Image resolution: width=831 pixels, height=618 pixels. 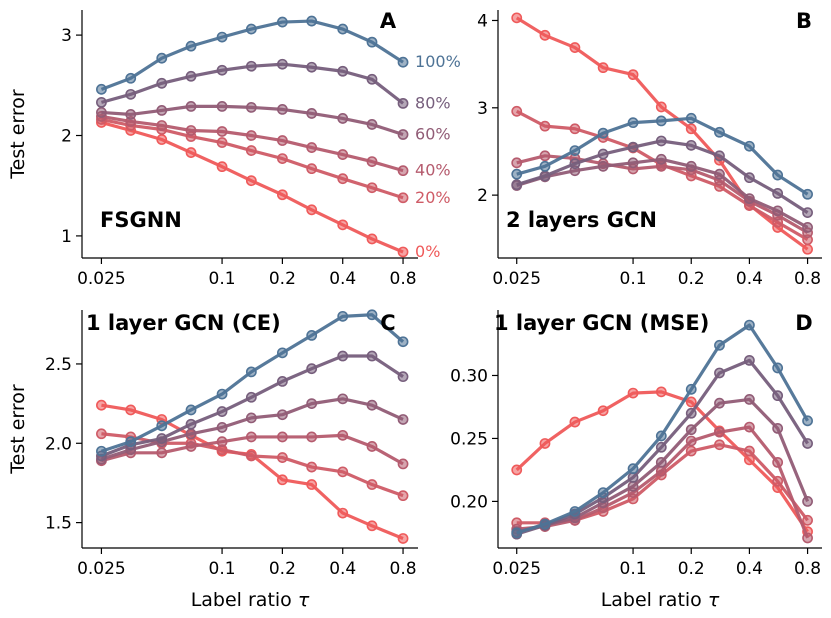 What do you see at coordinates (66, 36) in the screenshot?
I see `y-tick-label: 3` at bounding box center [66, 36].